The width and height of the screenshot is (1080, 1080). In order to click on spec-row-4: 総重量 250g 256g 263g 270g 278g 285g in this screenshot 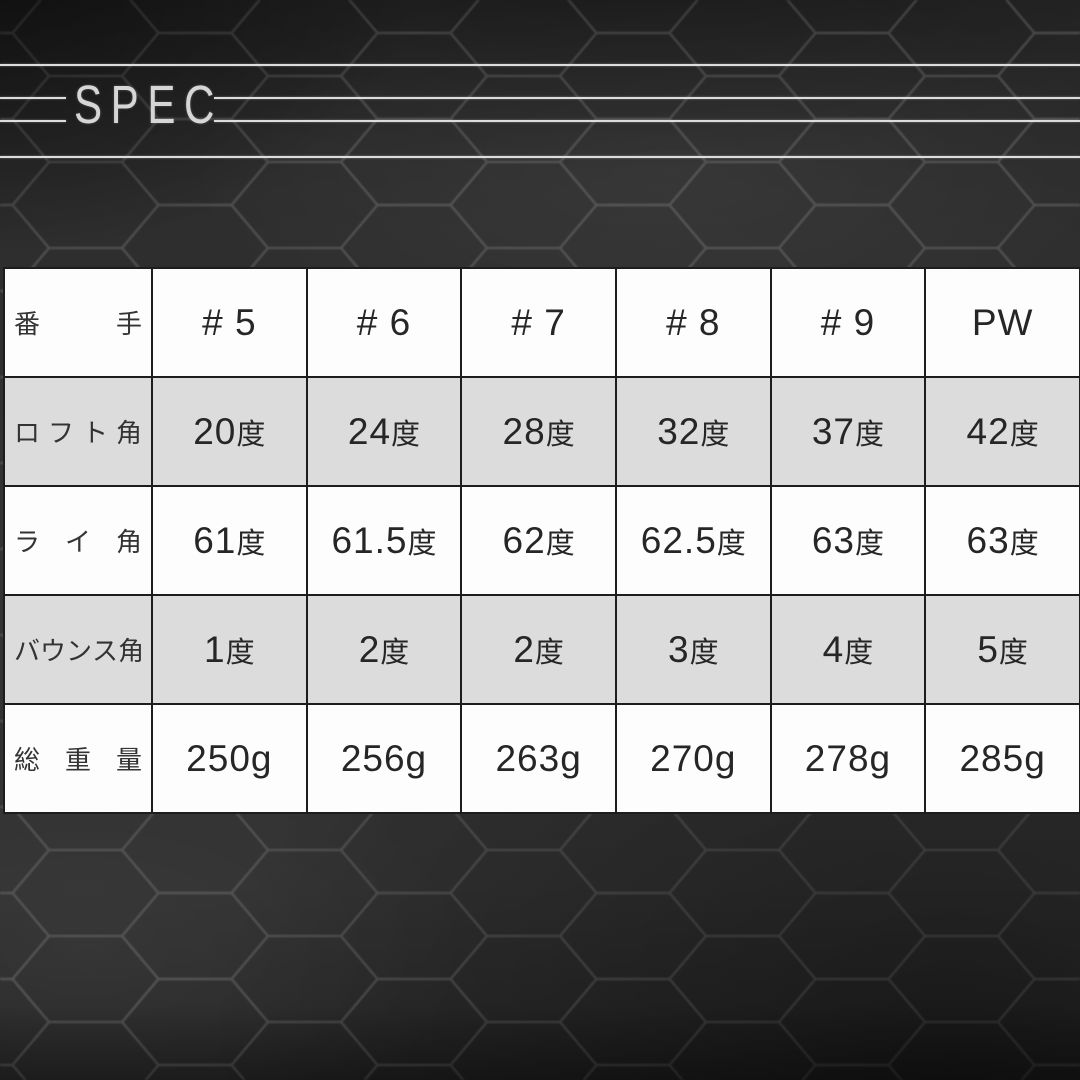, I will do `click(541, 758)`.